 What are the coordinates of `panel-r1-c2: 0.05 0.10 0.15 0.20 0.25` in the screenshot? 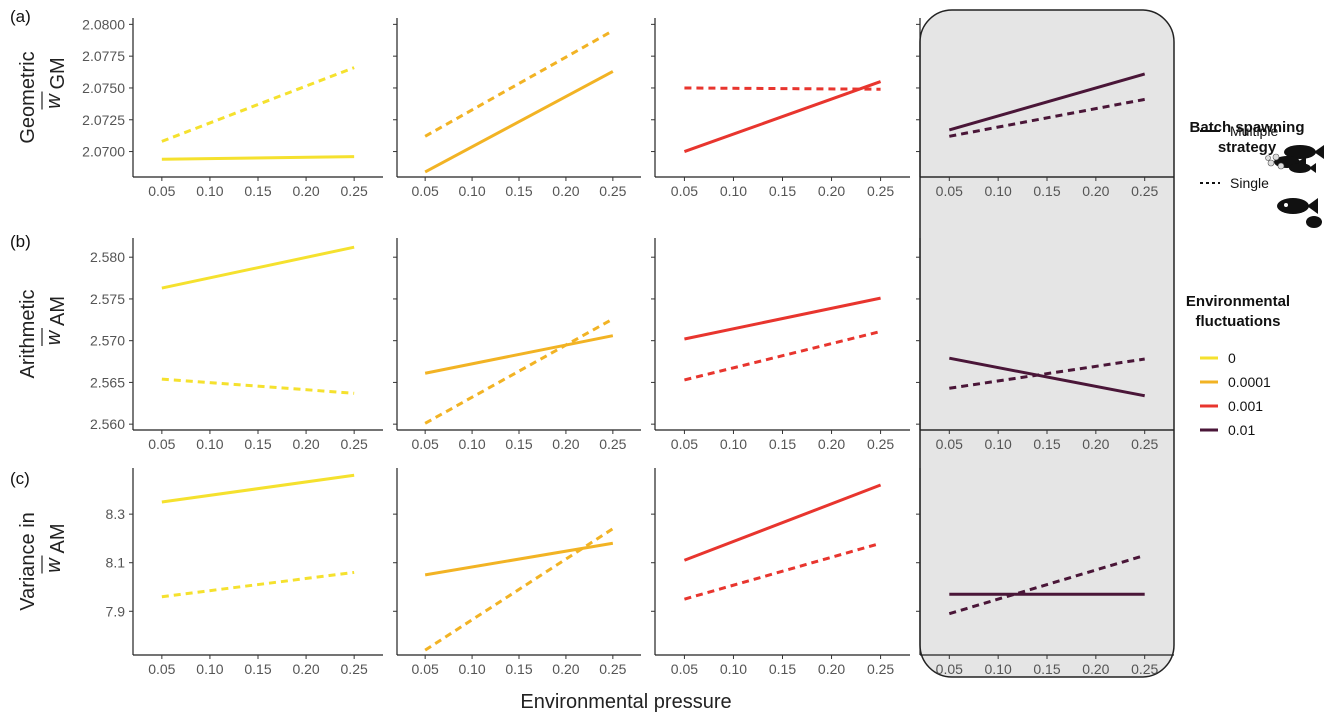 It's located at (517, 108).